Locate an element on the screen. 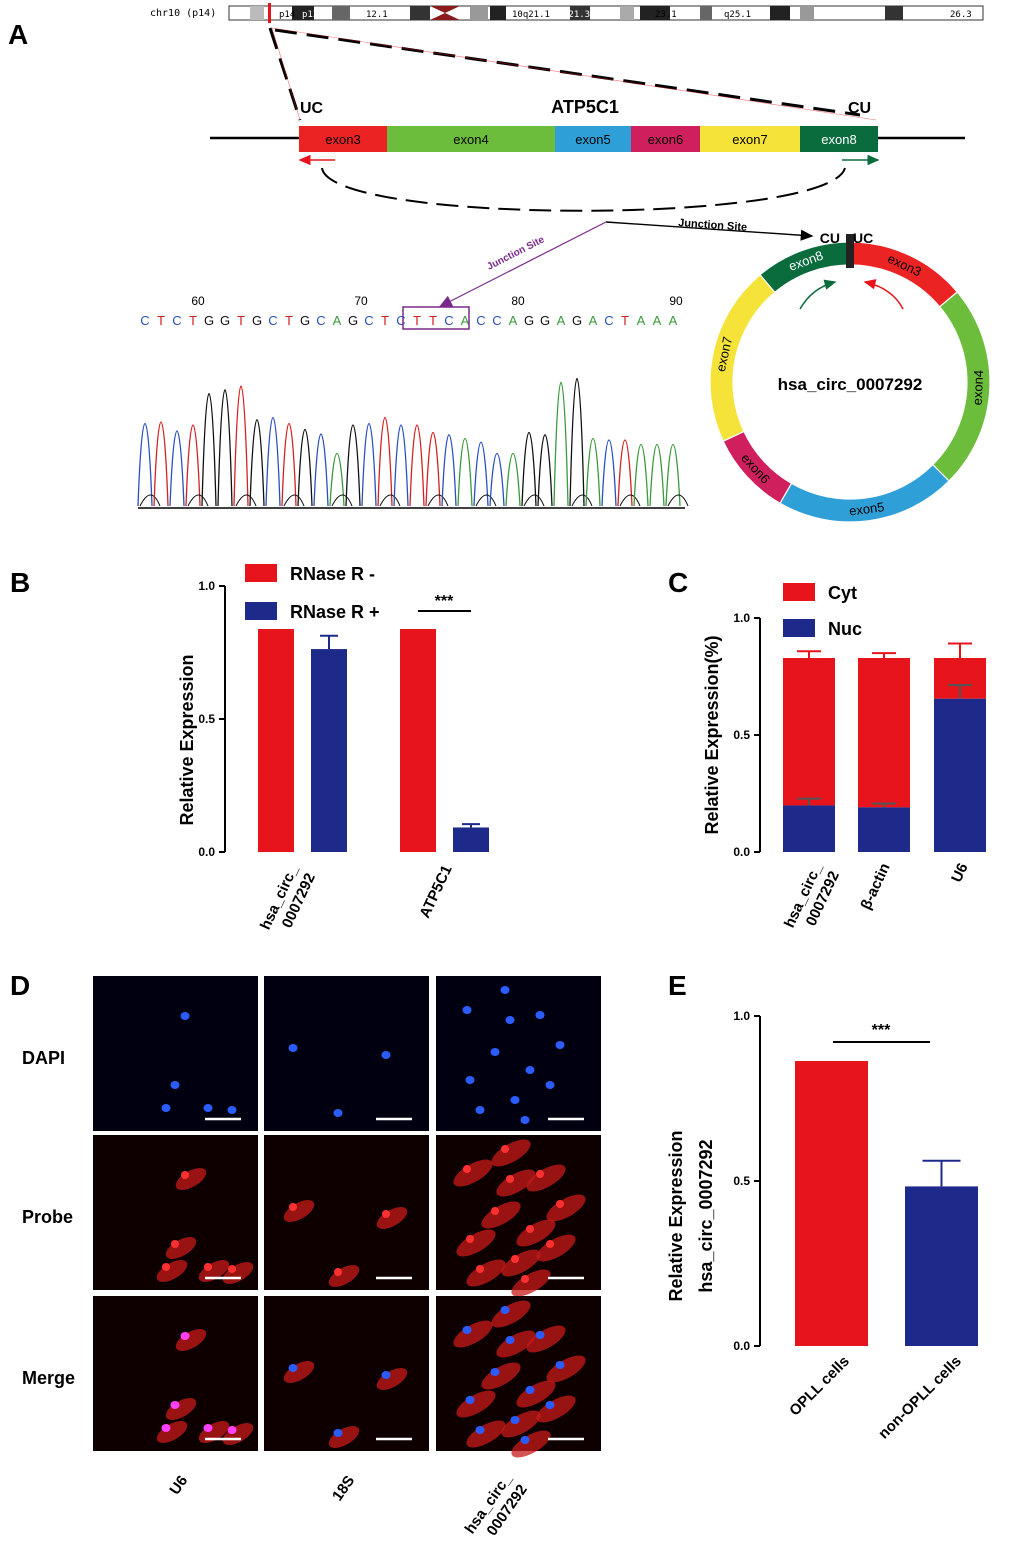 The height and width of the screenshot is (1550, 1020). category-label: non-OPLL cells is located at coordinates (920, 1398).